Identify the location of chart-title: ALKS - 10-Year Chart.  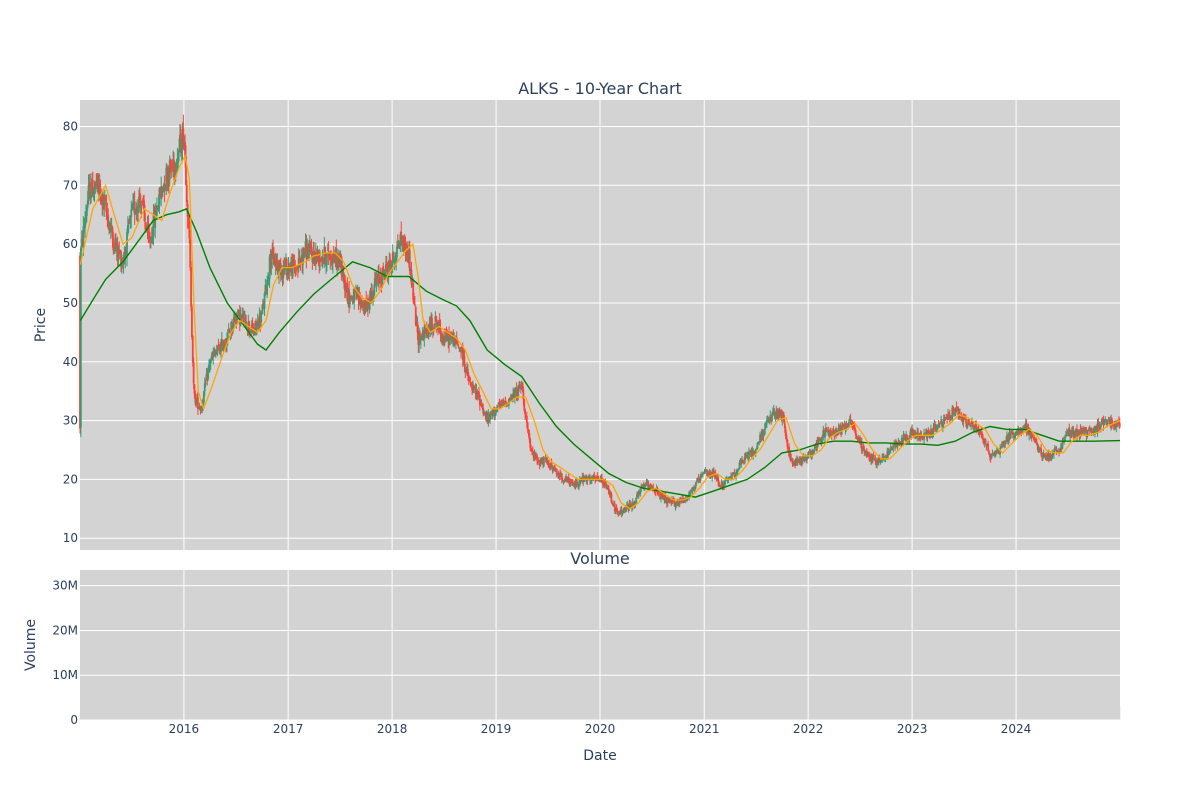
(600, 88).